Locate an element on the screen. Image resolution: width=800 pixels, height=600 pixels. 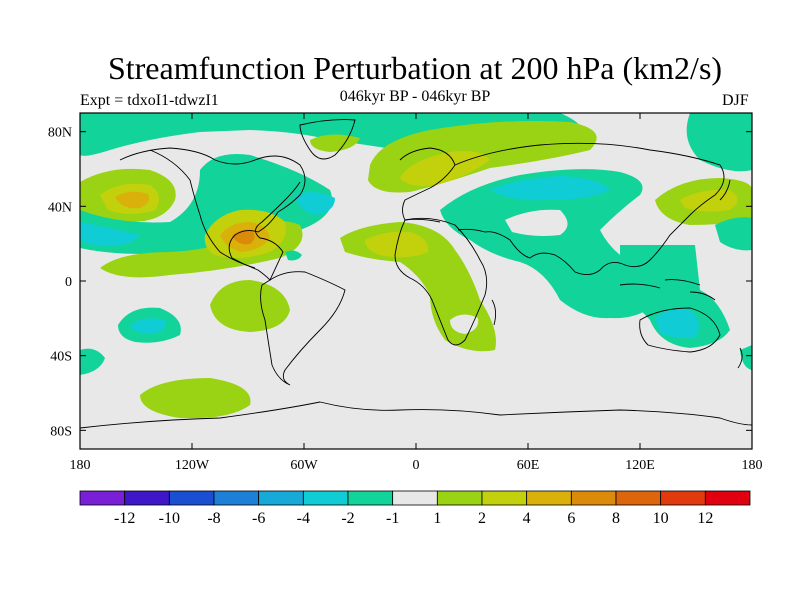
contour-positive-spacific is located at coordinates (250, 306).